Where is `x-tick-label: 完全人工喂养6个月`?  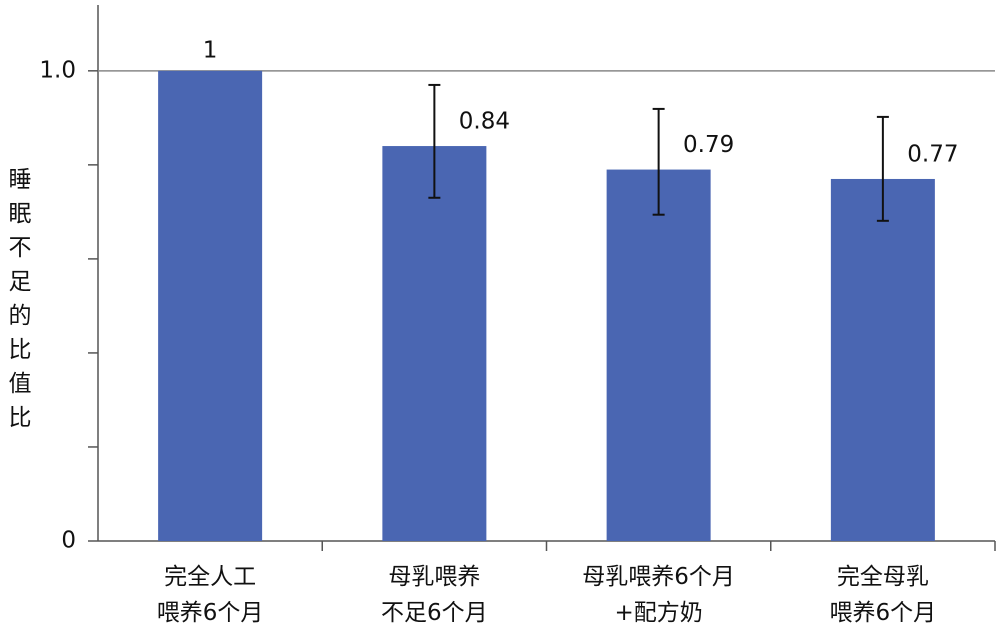 x-tick-label: 完全人工喂养6个月 is located at coordinates (210, 595).